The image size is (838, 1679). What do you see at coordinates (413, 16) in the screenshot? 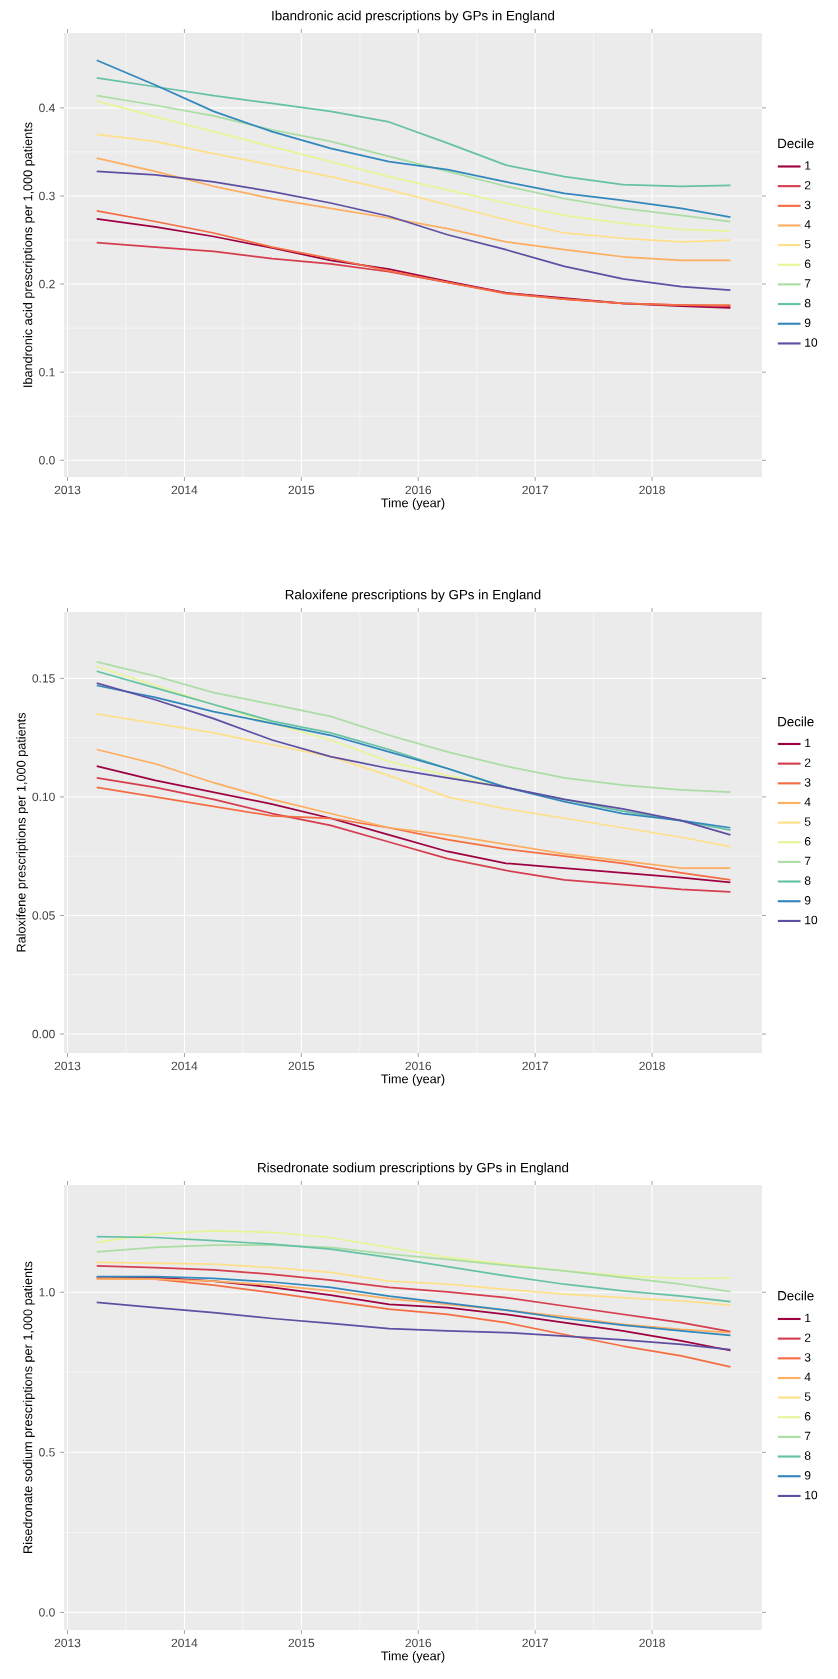
I see `chart-title: Ibandronic acid prescriptions by GPs in England` at bounding box center [413, 16].